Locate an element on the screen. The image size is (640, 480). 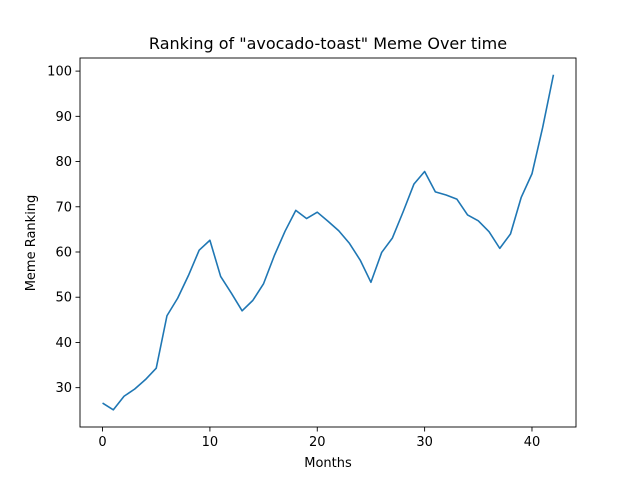
x-tick-label: 20 is located at coordinates (317, 442).